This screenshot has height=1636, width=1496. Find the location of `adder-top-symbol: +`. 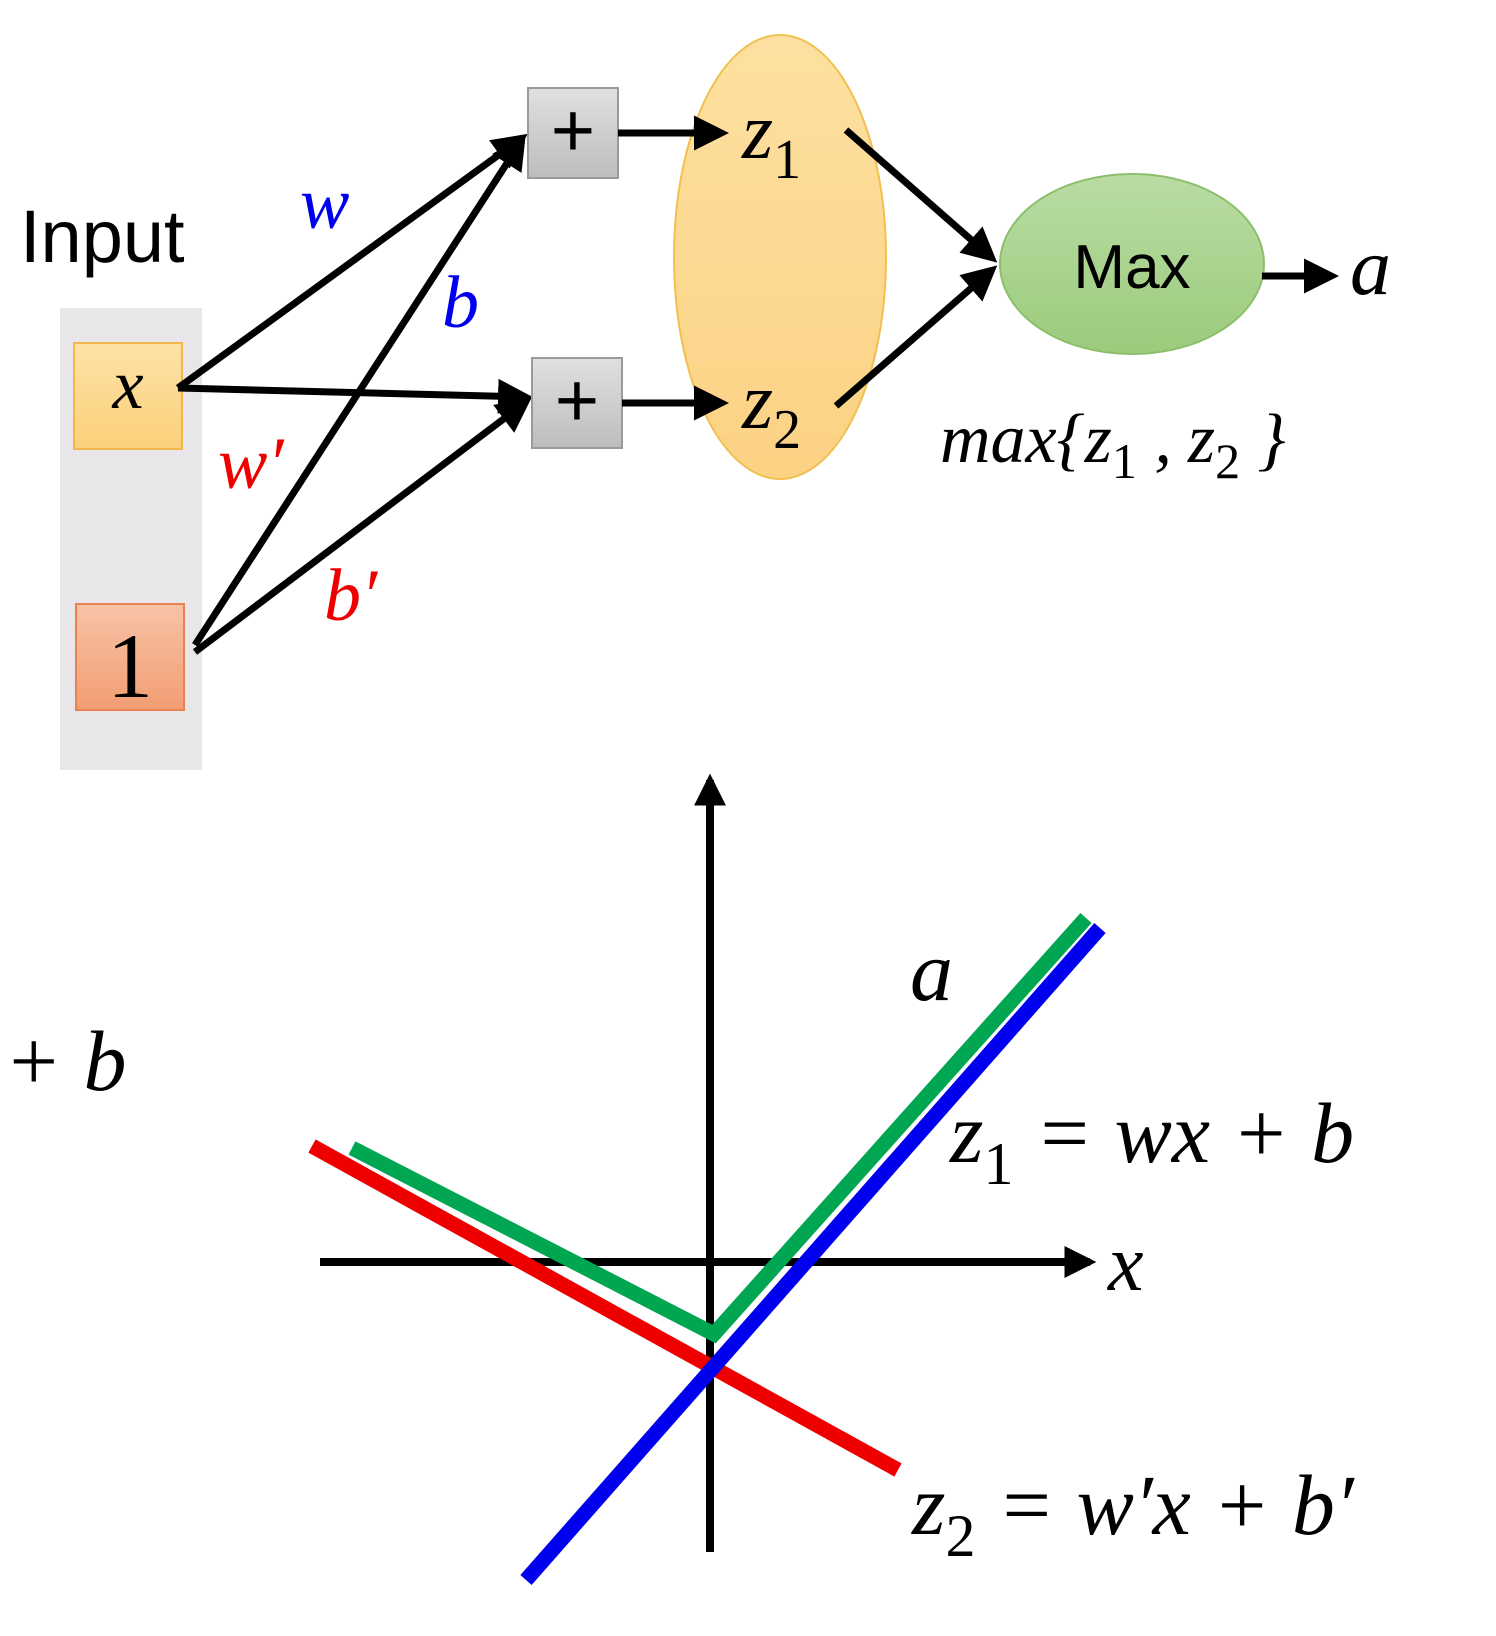

adder-top-symbol: + is located at coordinates (573, 130).